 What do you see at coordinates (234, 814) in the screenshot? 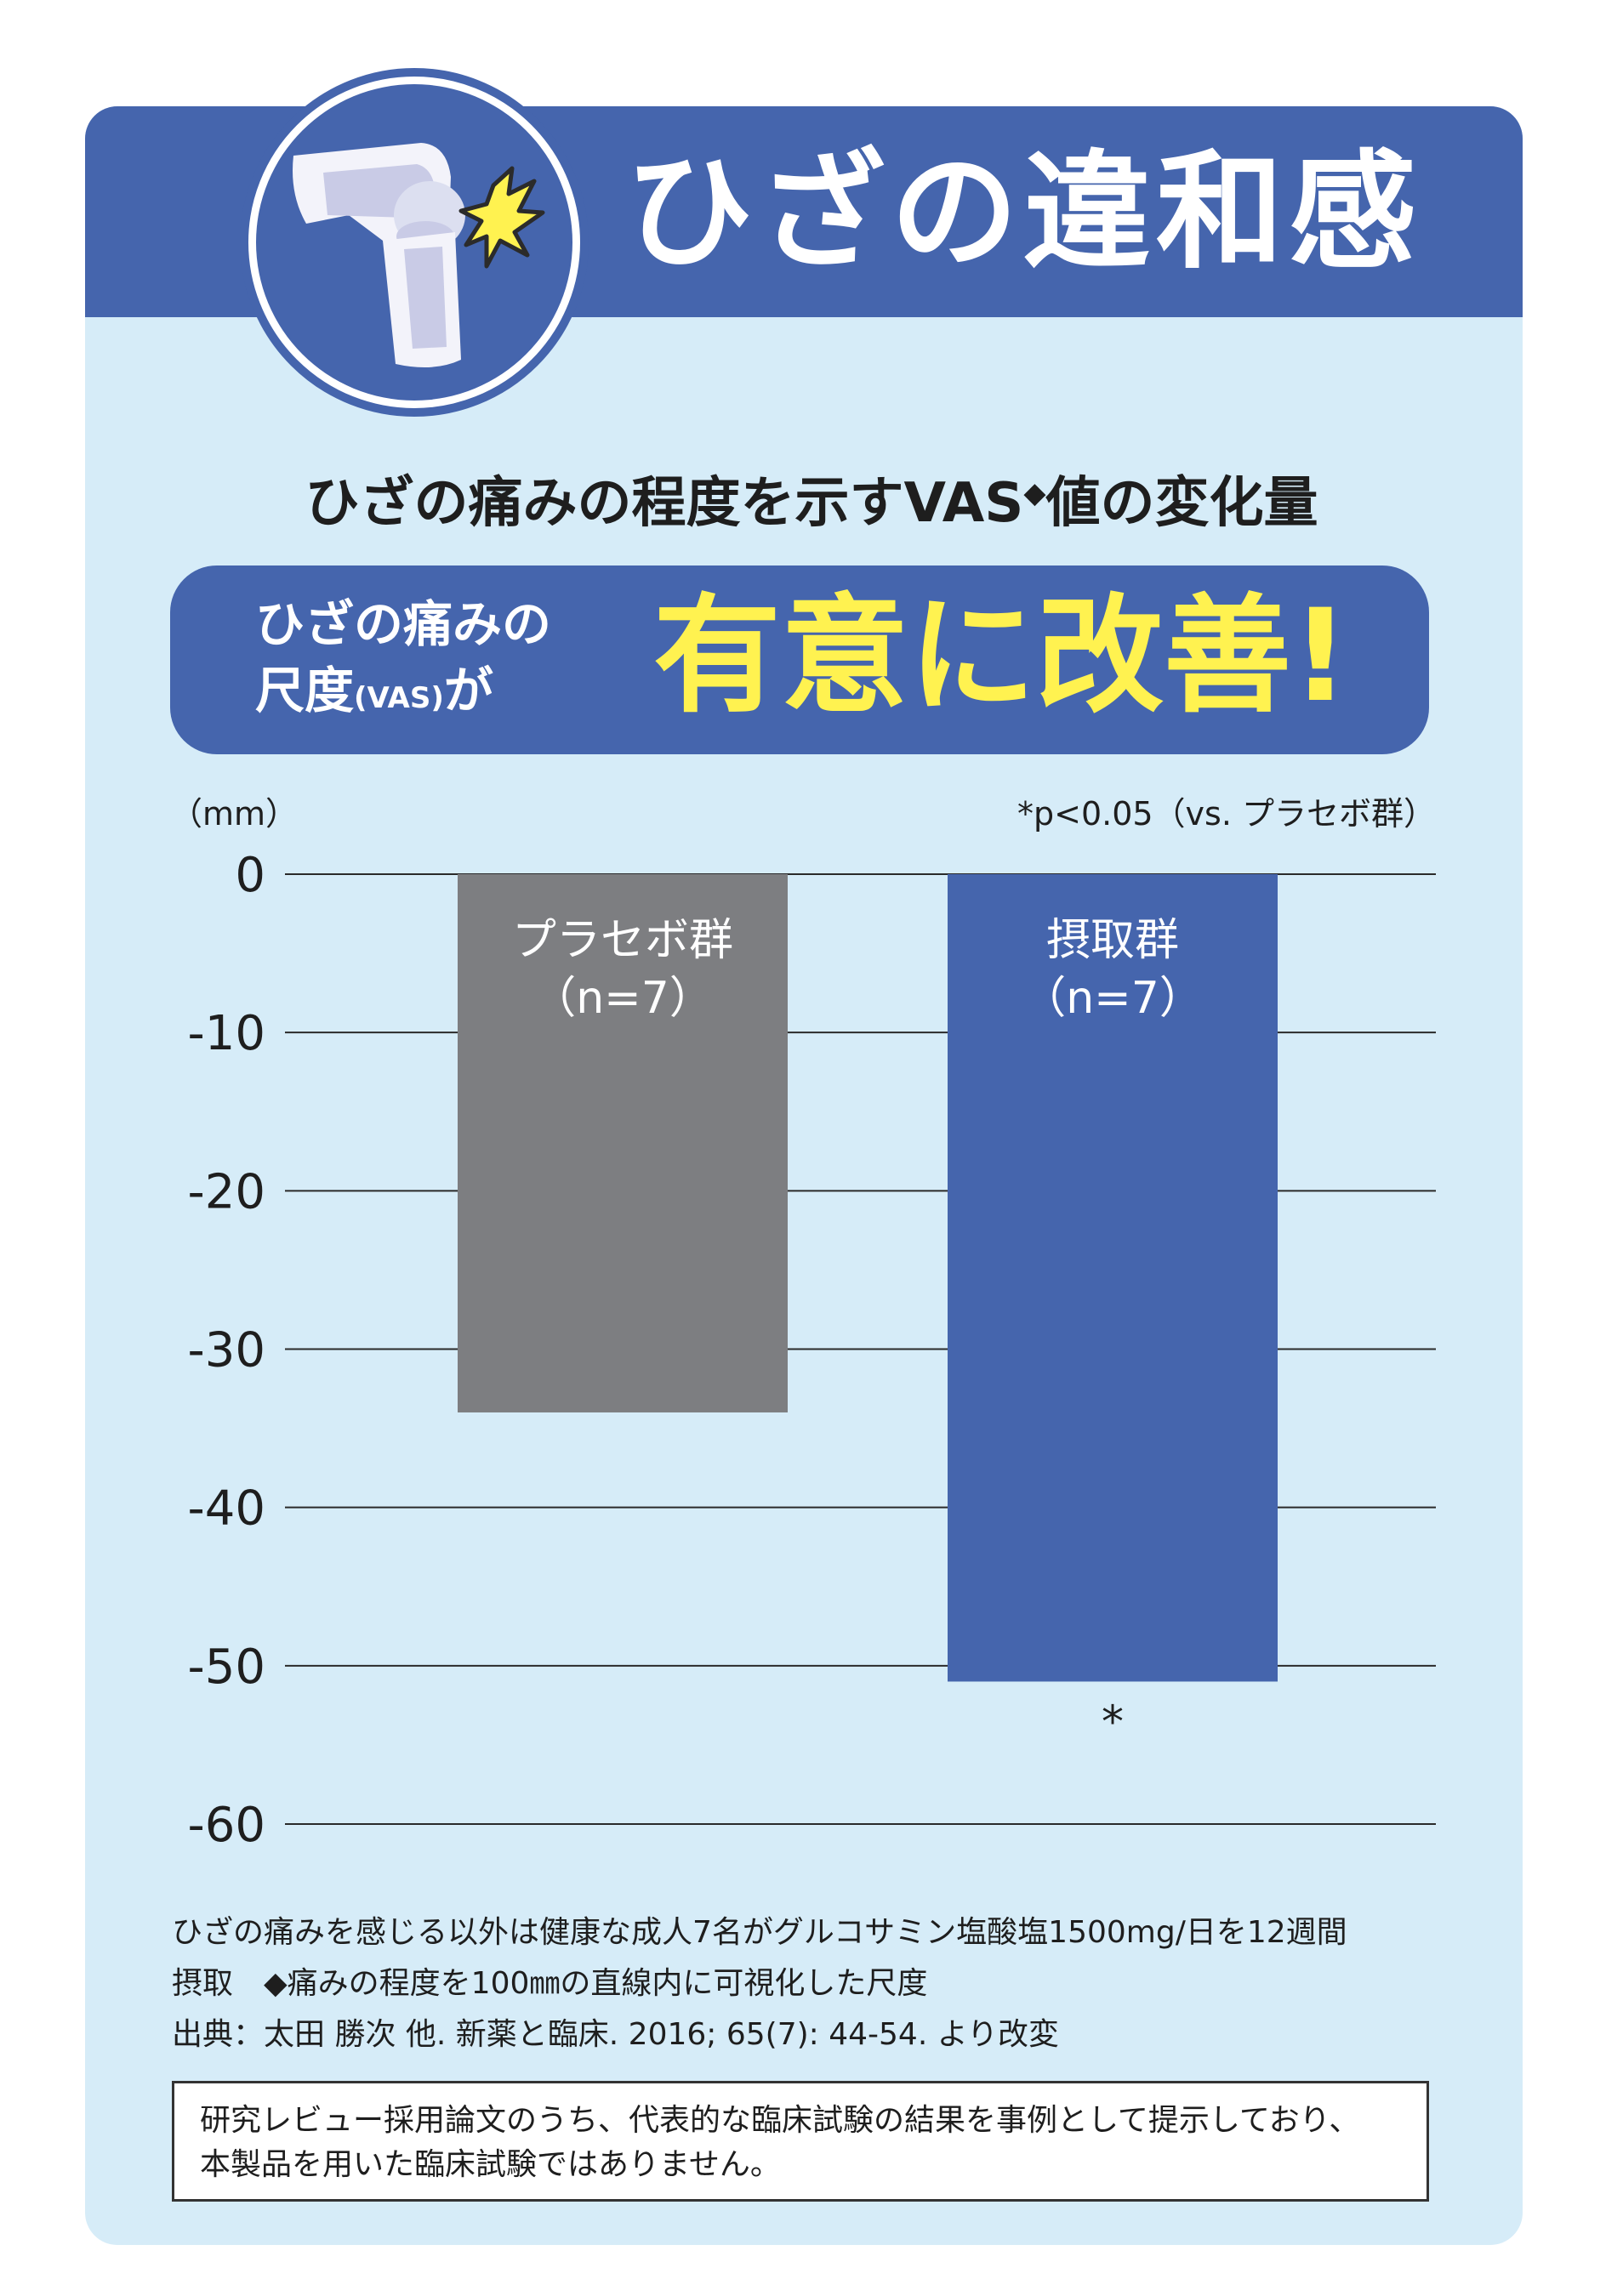
I see `y-unit-label: （mm）` at bounding box center [234, 814].